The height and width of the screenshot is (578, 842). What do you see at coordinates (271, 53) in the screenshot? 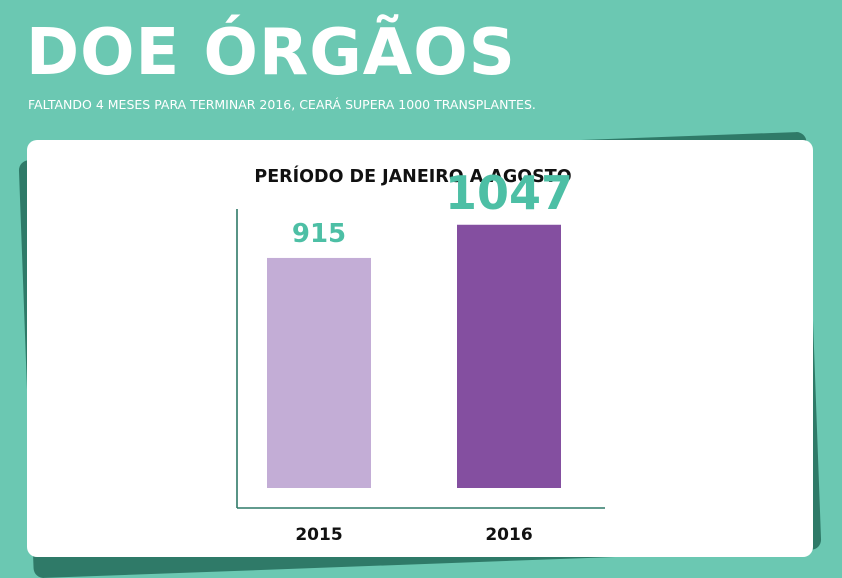
I see `page-title: DOE ÓRGÃOS` at bounding box center [271, 53].